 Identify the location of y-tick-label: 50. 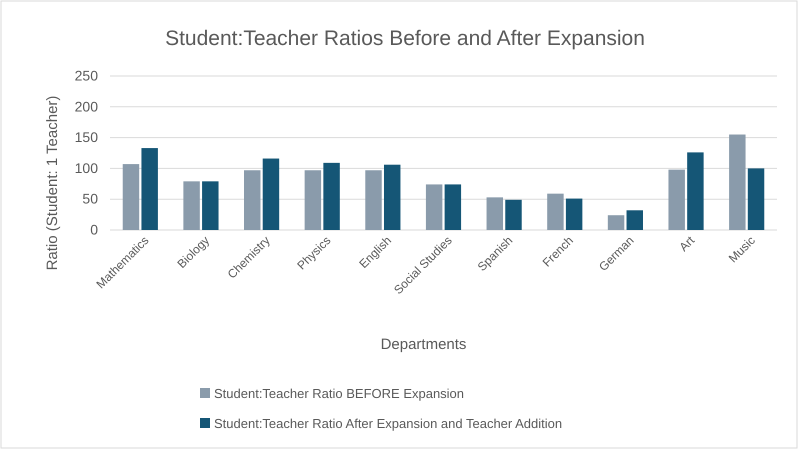
(90, 198).